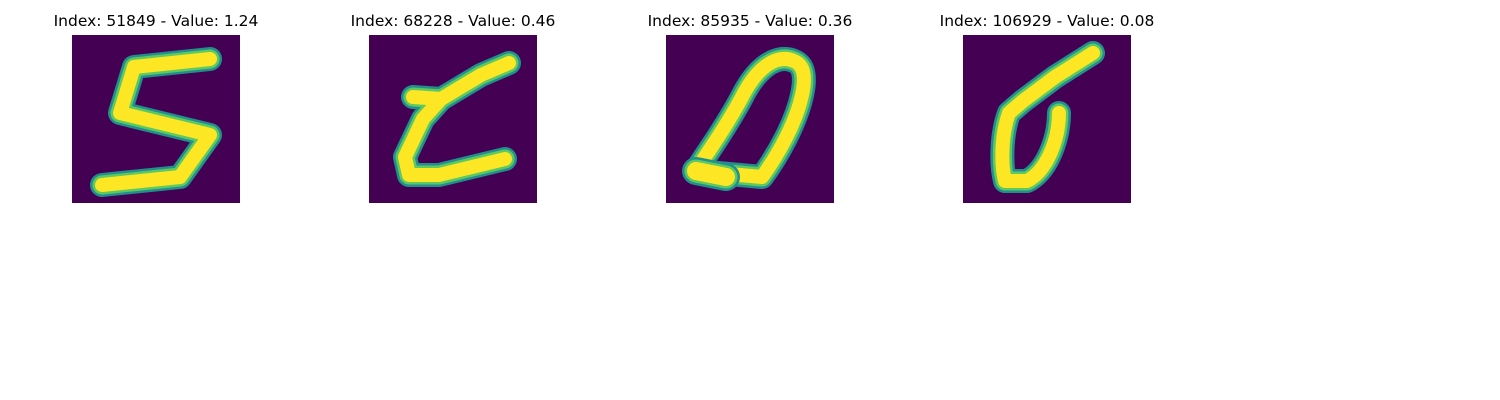  What do you see at coordinates (156, 21) in the screenshot?
I see `sample-title: Index: 51849 - Value: 1.24` at bounding box center [156, 21].